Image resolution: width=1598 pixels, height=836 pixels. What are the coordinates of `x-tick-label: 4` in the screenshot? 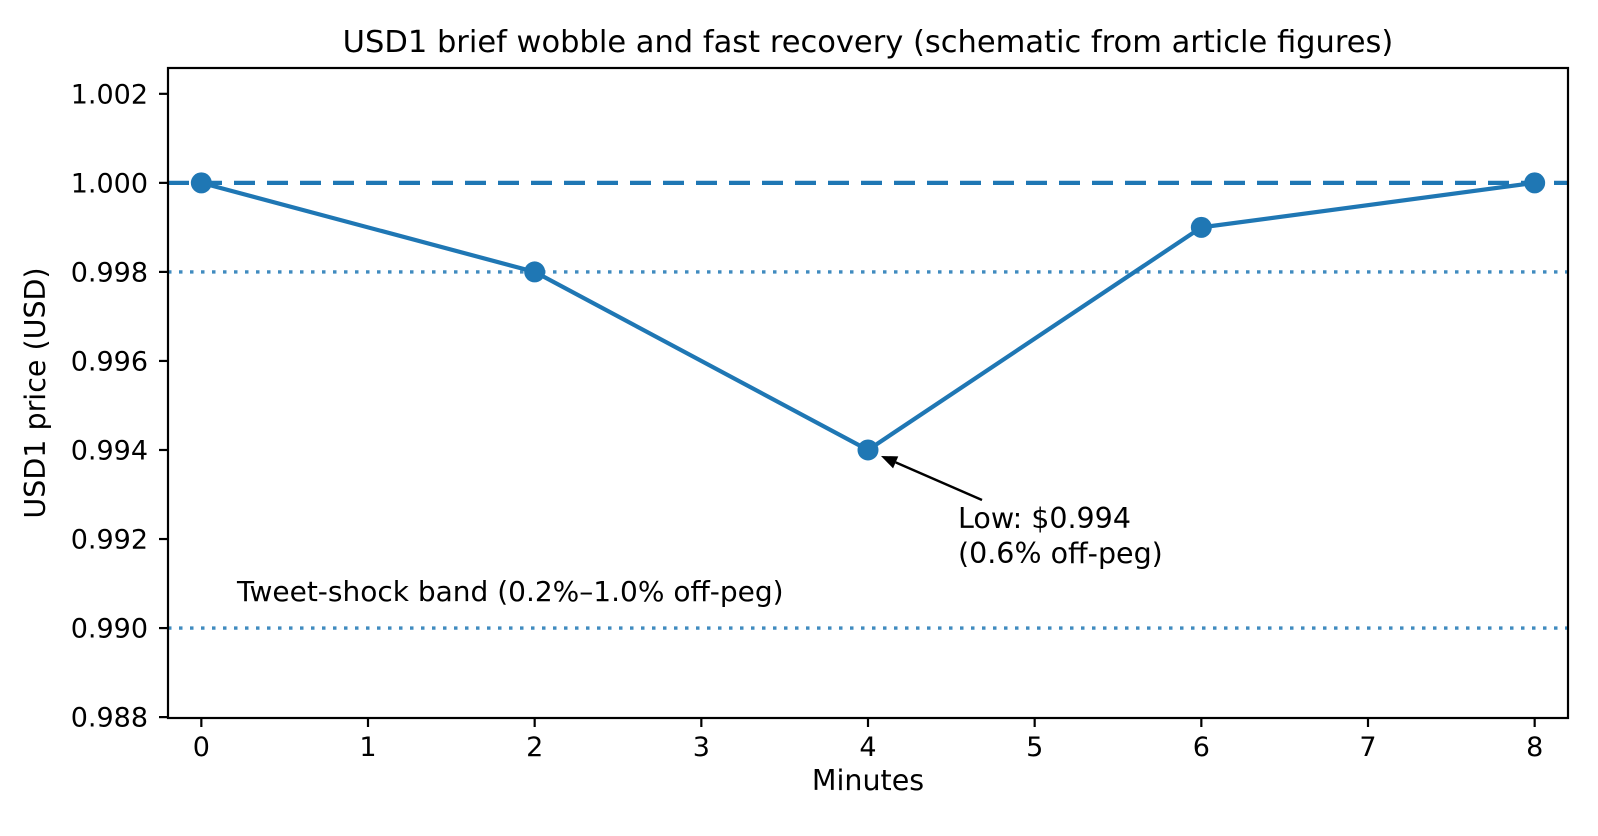 It's located at (867, 747).